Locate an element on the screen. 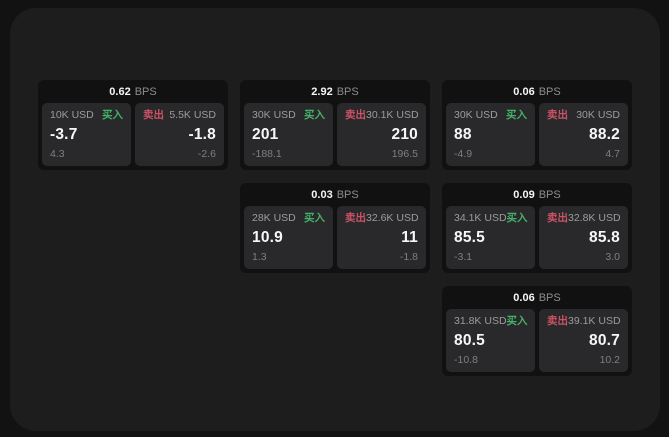  sell-amount: 5.5K USD is located at coordinates (192, 115).